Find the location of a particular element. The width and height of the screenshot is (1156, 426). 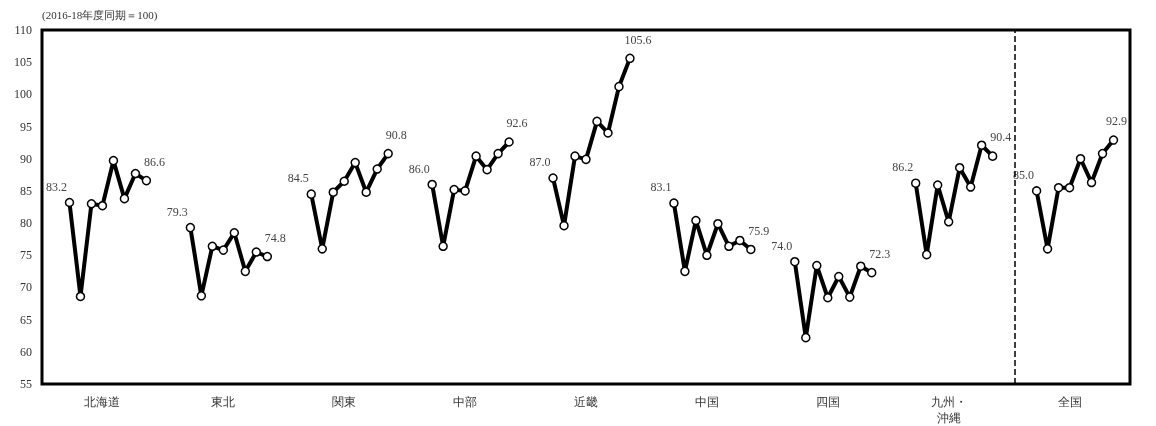

data-label: 83.2 is located at coordinates (56, 186).